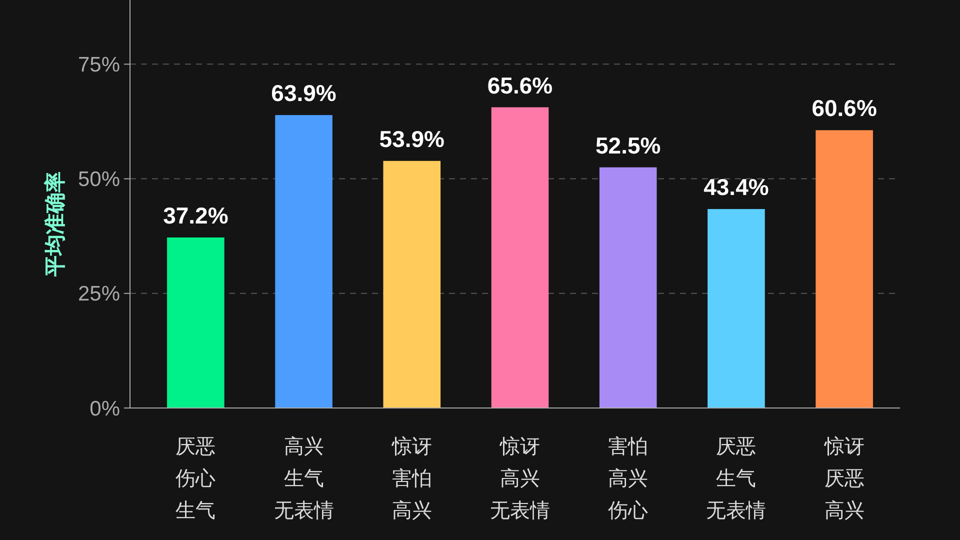 Image resolution: width=960 pixels, height=540 pixels. Describe the element at coordinates (304, 478) in the screenshot. I see `x-tick-label: 高兴生气无表情` at that location.